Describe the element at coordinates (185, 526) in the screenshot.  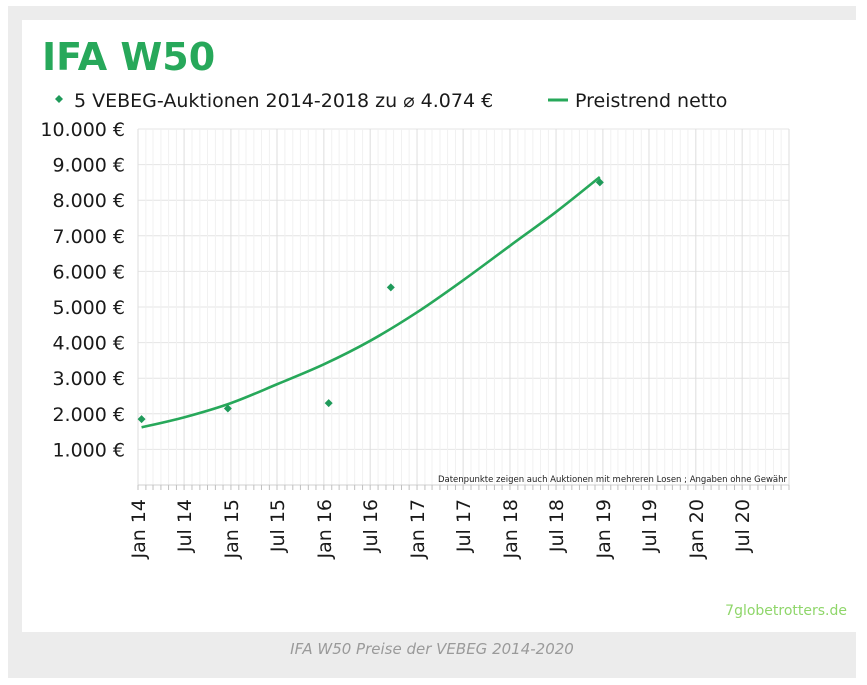
I see `x-tick-label: Jul 14` at that location.